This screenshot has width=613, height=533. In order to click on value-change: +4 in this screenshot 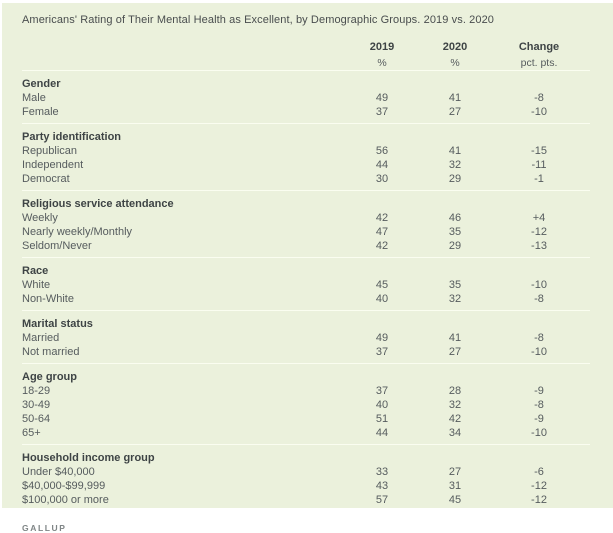, I will do `click(539, 218)`.